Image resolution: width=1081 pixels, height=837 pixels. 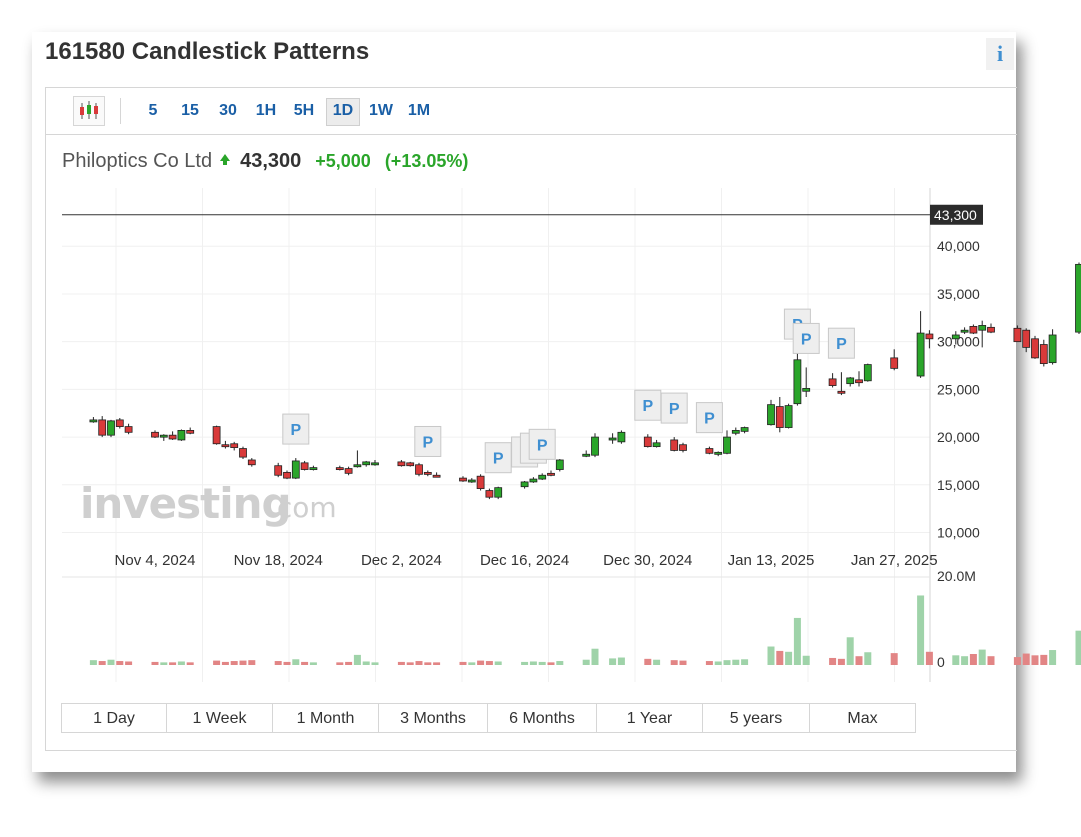 What do you see at coordinates (265, 164) in the screenshot?
I see `quote-header: Philoptics Co Ltd 43,300 +5,000 (+13.05%)` at bounding box center [265, 164].